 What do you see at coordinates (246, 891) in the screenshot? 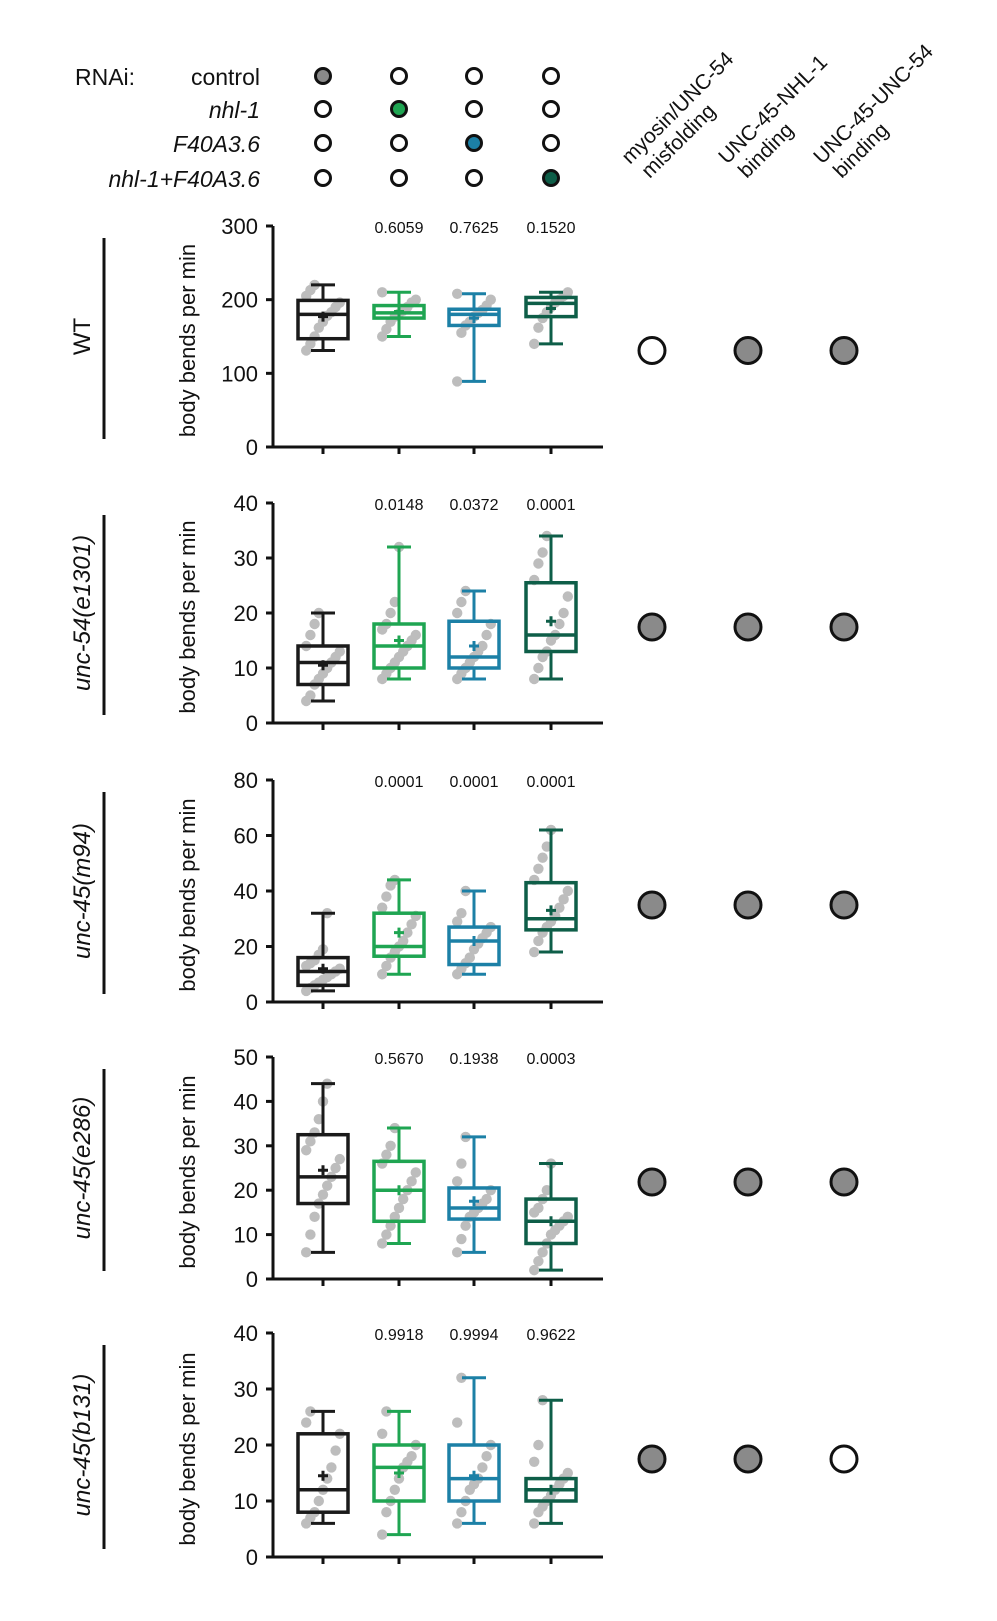
I see `y-tick-label: 40` at bounding box center [246, 891].